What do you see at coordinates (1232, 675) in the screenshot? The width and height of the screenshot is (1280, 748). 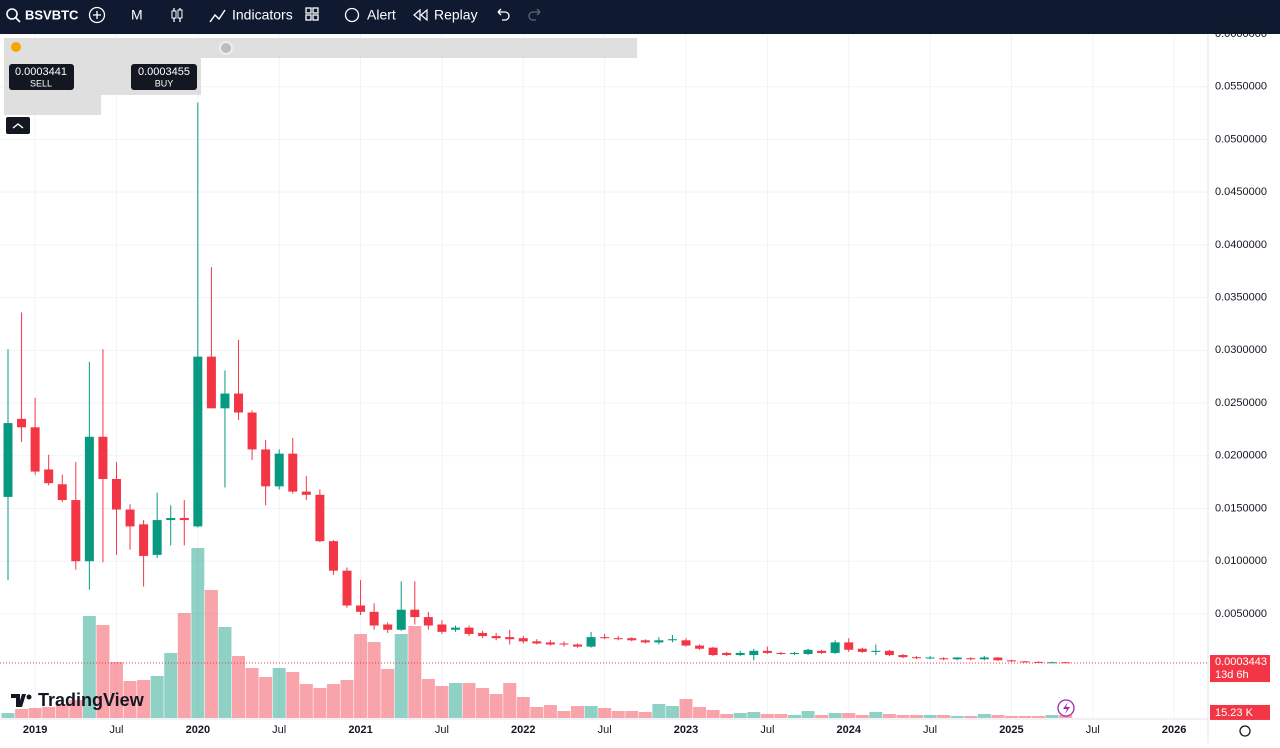 I see `countdown-label: 13d 6h` at bounding box center [1232, 675].